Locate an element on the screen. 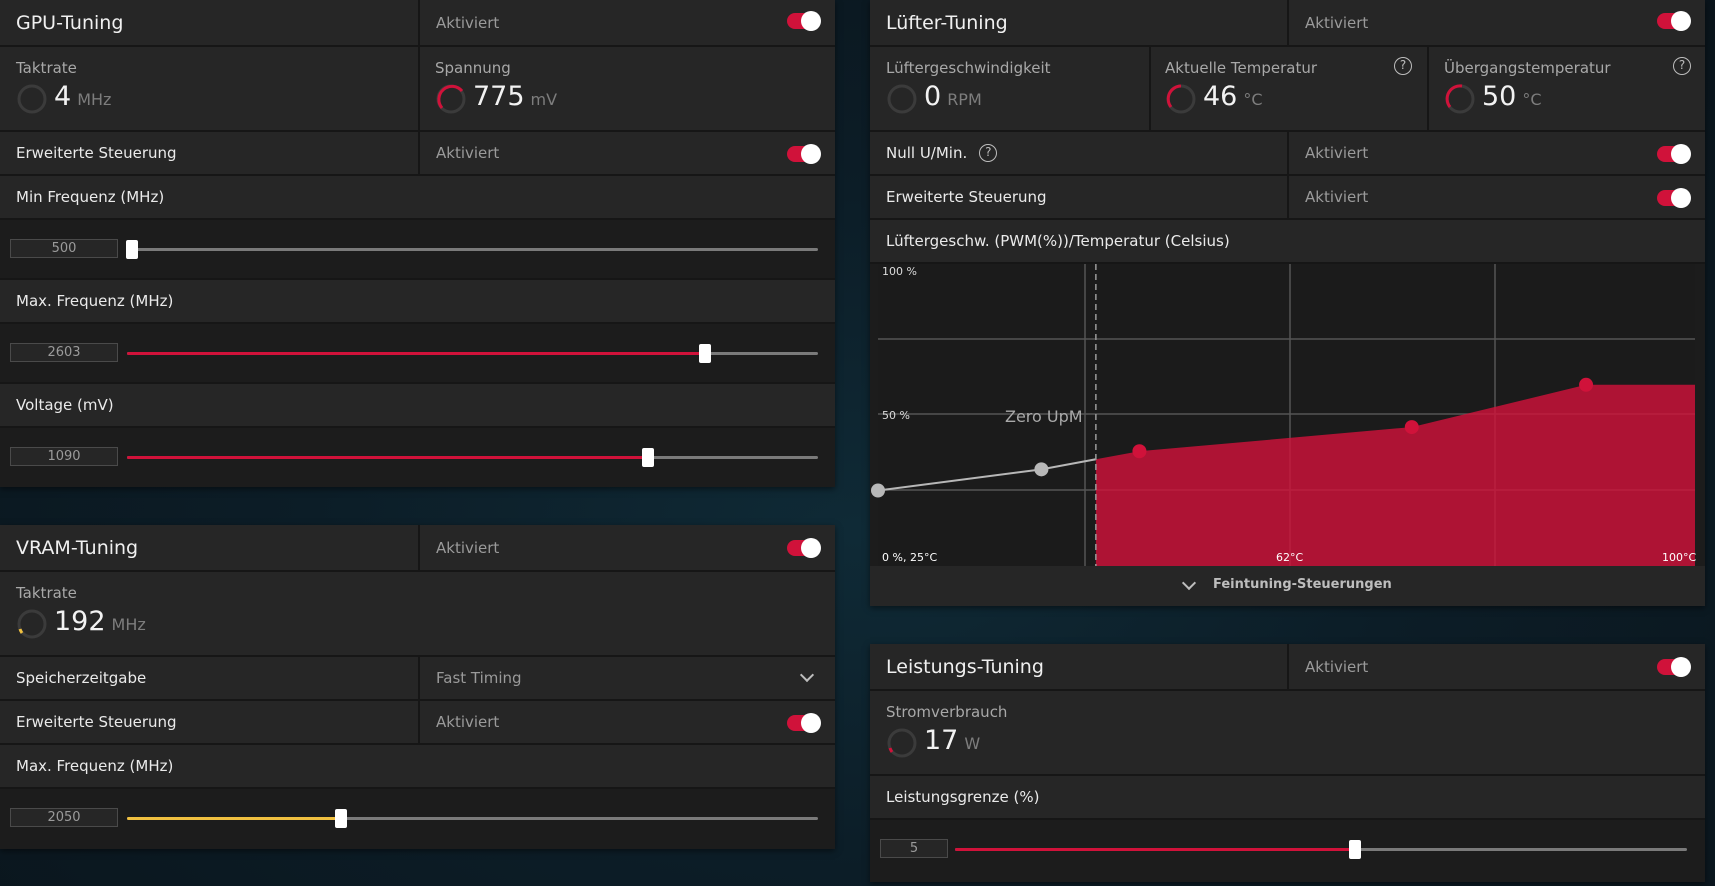  fan-zero-rpm-toggle is located at coordinates (1674, 154).